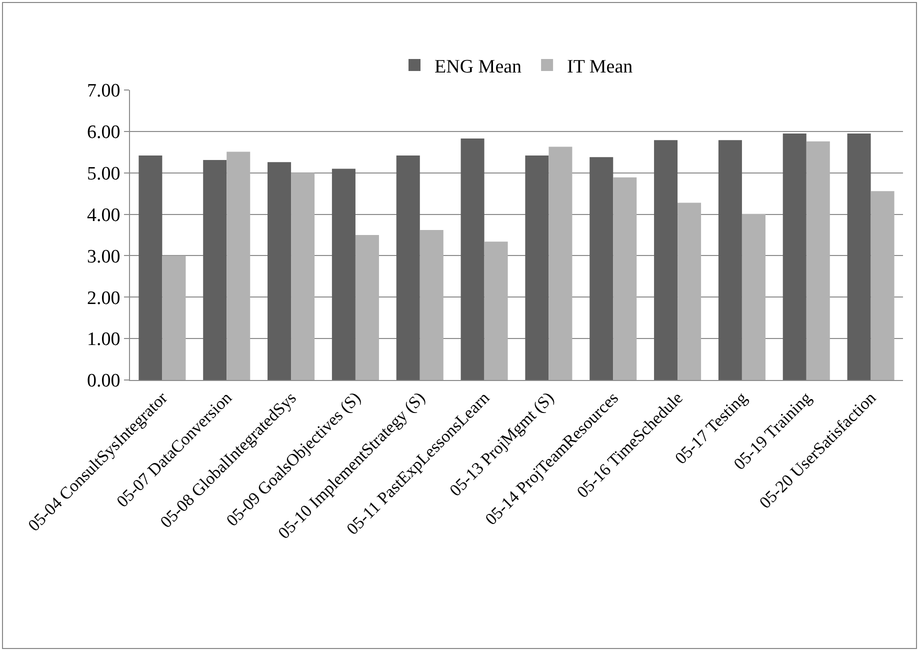 The height and width of the screenshot is (655, 923). What do you see at coordinates (103, 298) in the screenshot?
I see `y-tick-label: 2.00` at bounding box center [103, 298].